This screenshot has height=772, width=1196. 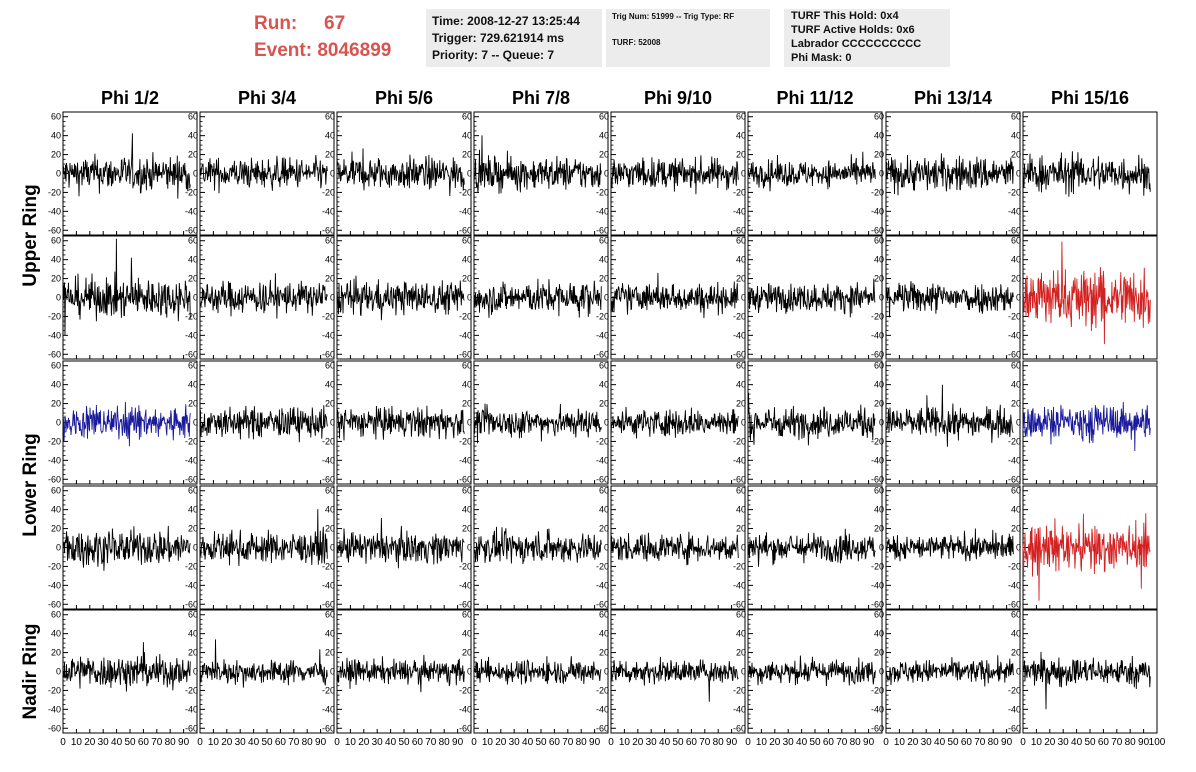 What do you see at coordinates (1050, 742) in the screenshot?
I see `x-tick-label: 20` at bounding box center [1050, 742].